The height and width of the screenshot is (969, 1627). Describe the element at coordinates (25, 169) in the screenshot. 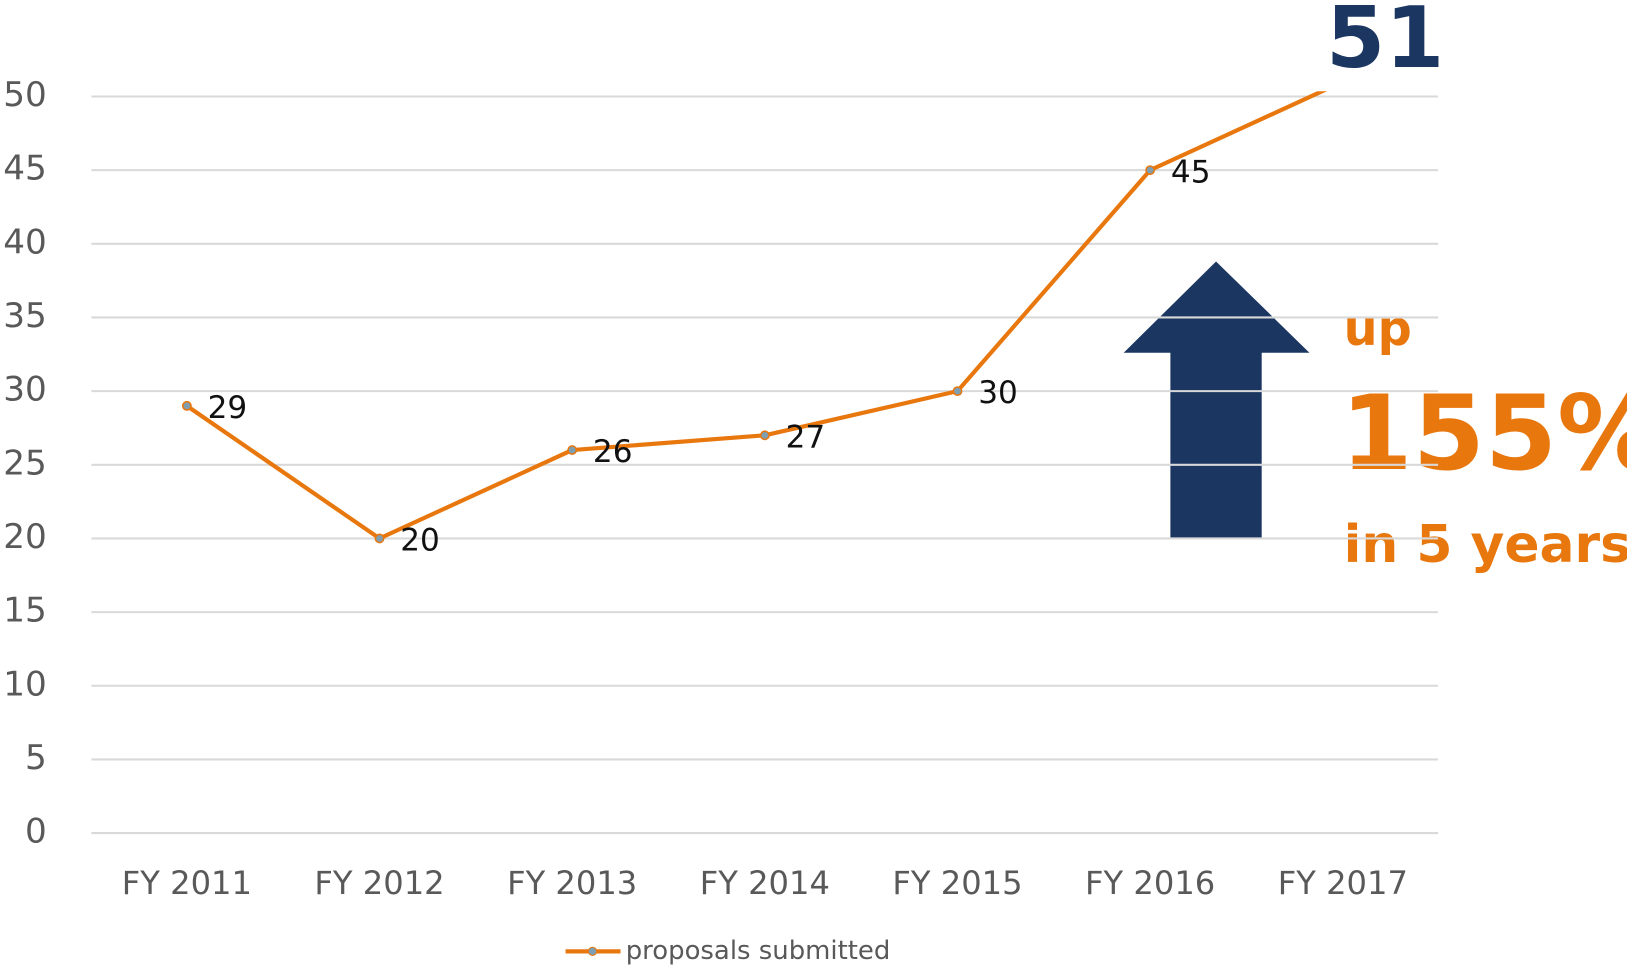

I see `y-tick-label: 45` at that location.